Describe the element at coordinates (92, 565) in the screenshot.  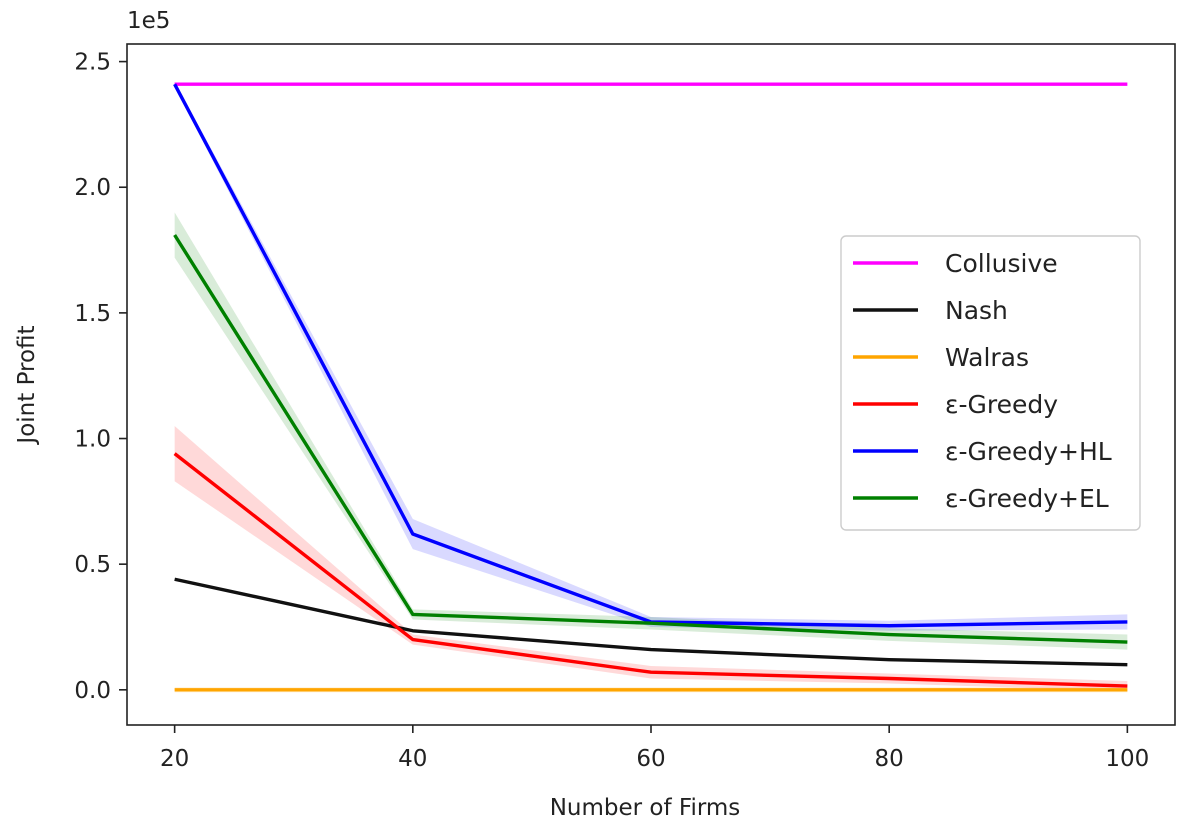
I see `y-tick-label: 0.5` at that location.